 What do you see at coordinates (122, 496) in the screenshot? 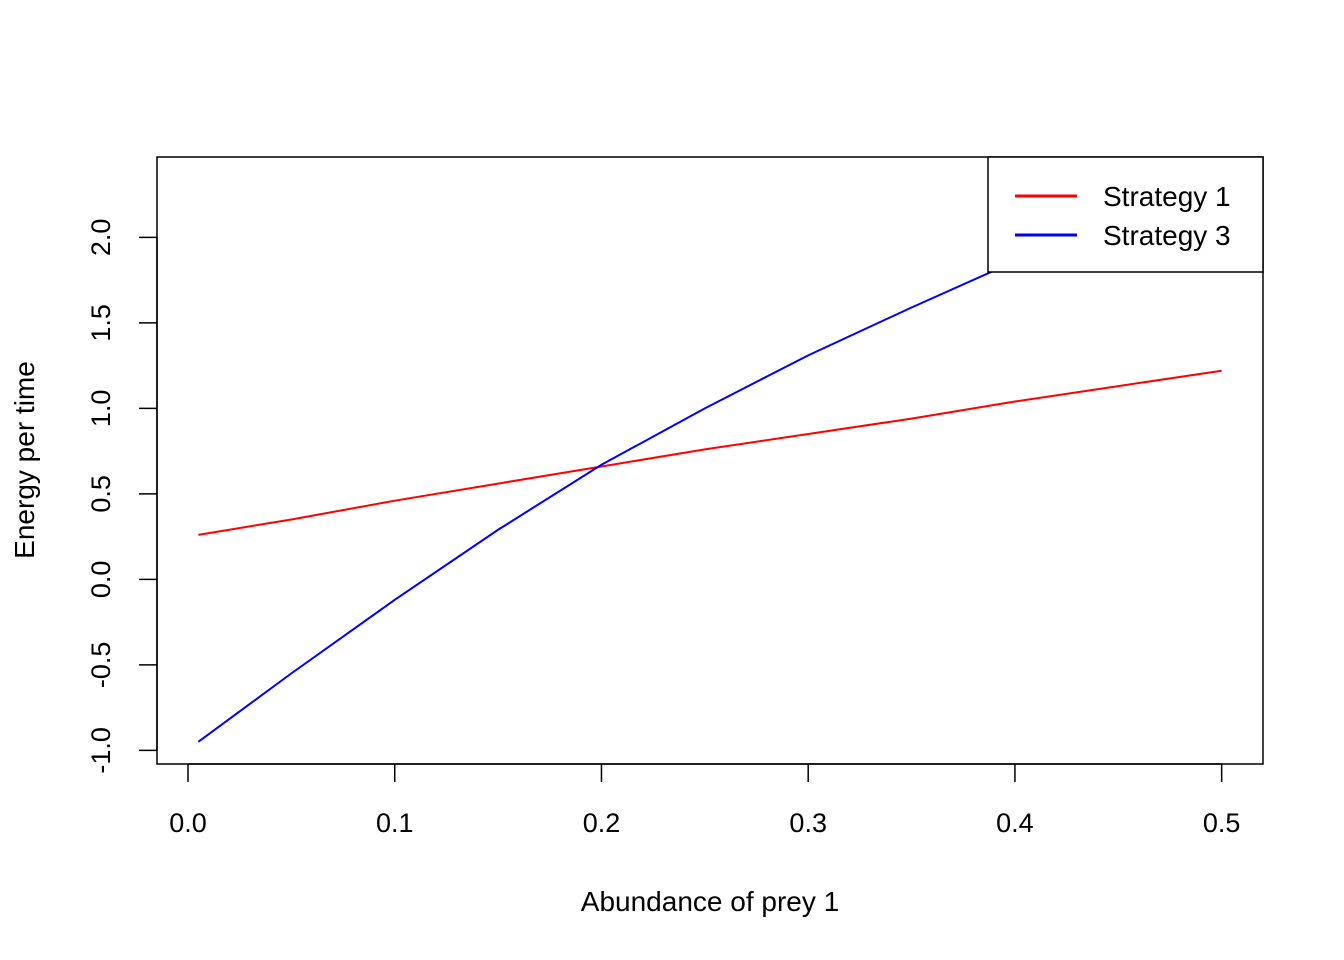
I see `y-axis: -1.0 -0.5 0.0 0.5 1.0 1.5 2.0` at bounding box center [122, 496].